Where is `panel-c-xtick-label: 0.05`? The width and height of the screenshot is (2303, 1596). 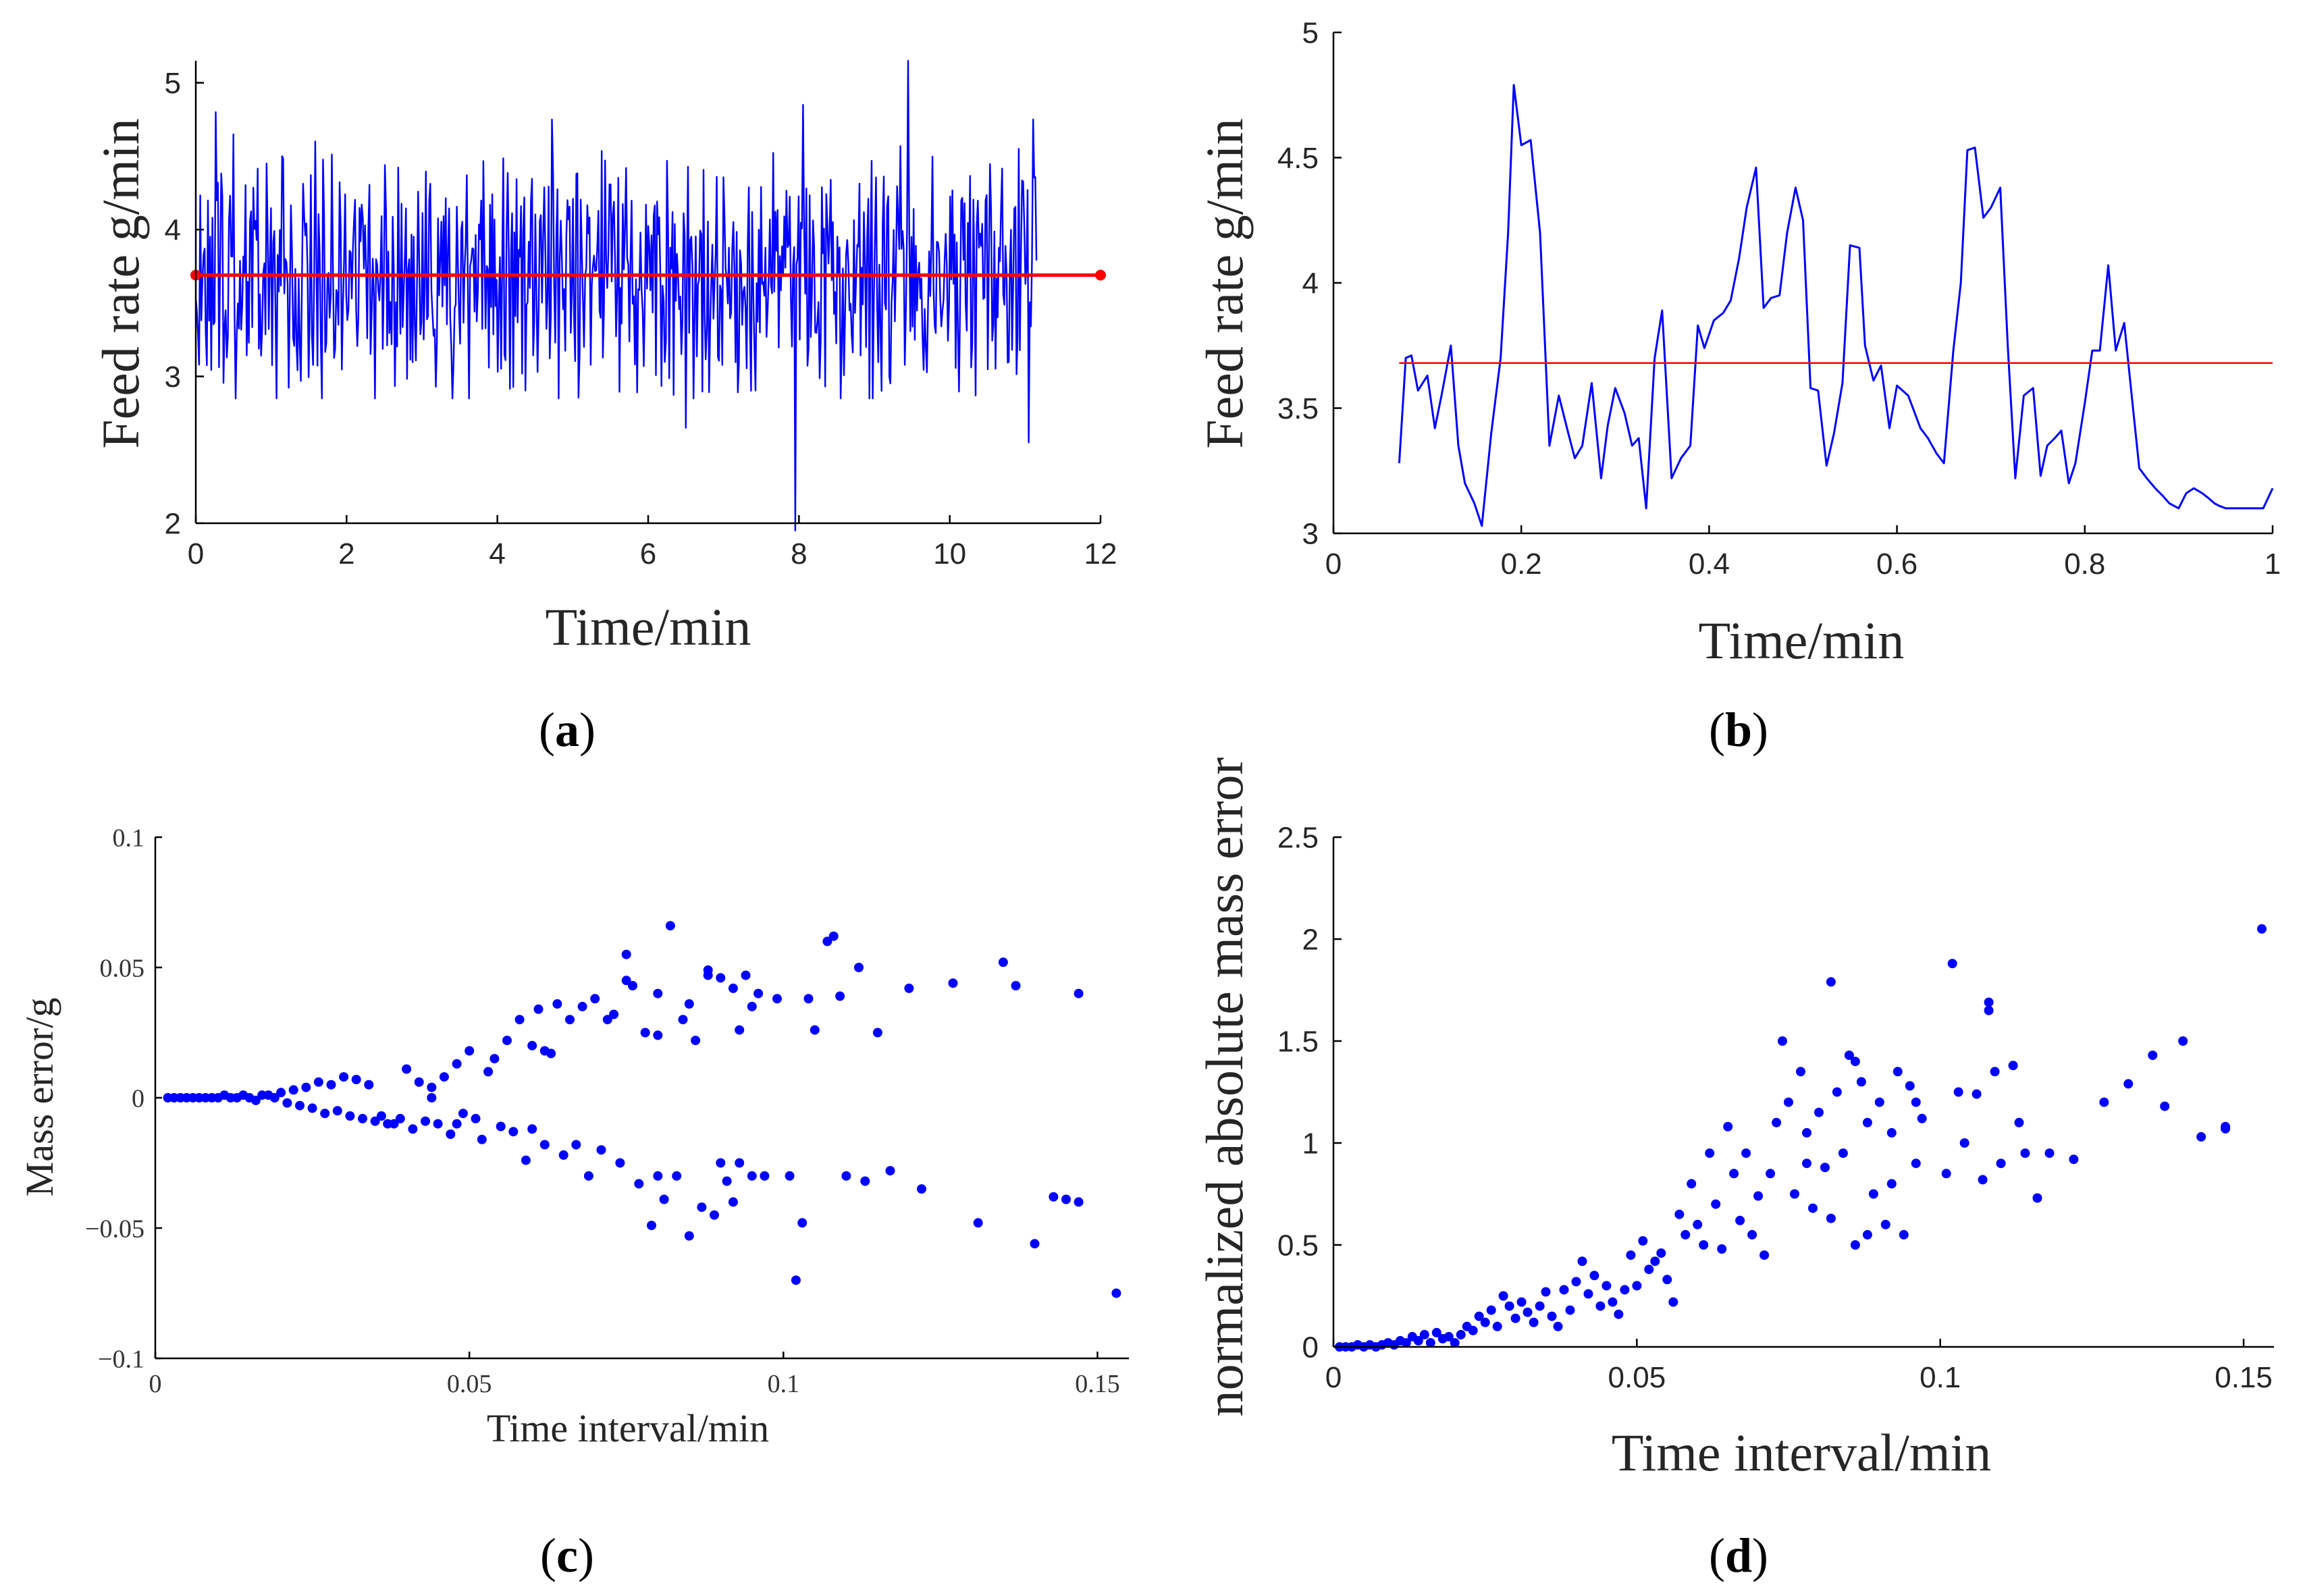
panel-c-xtick-label: 0.05 is located at coordinates (469, 1384).